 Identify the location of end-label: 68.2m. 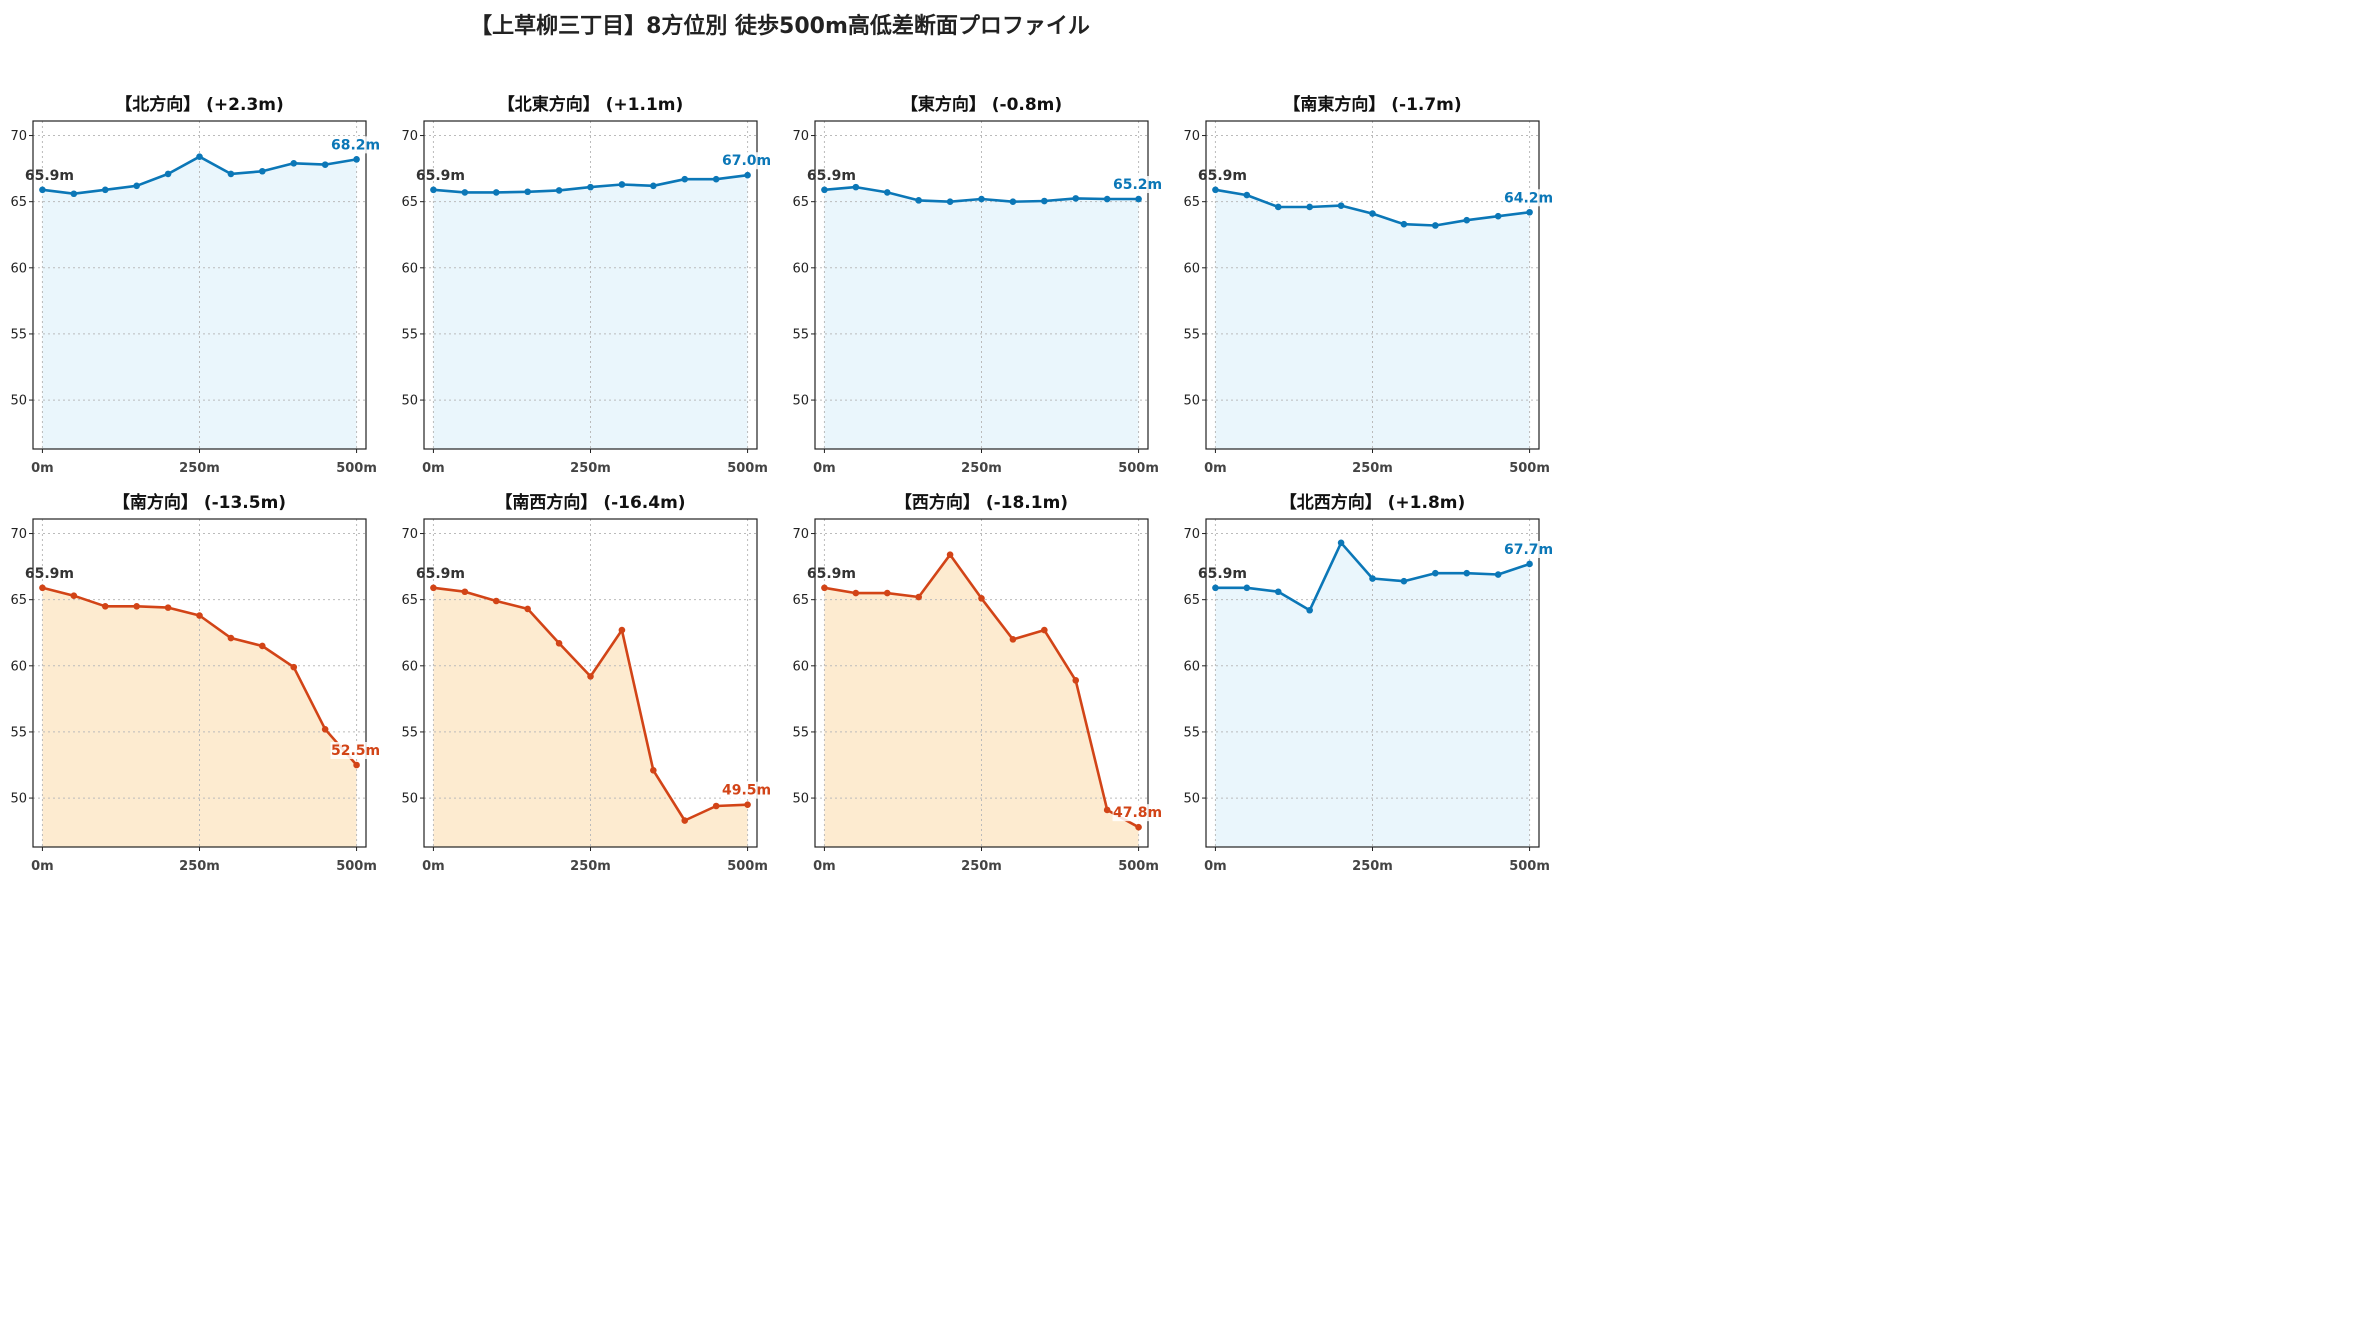
(355, 145).